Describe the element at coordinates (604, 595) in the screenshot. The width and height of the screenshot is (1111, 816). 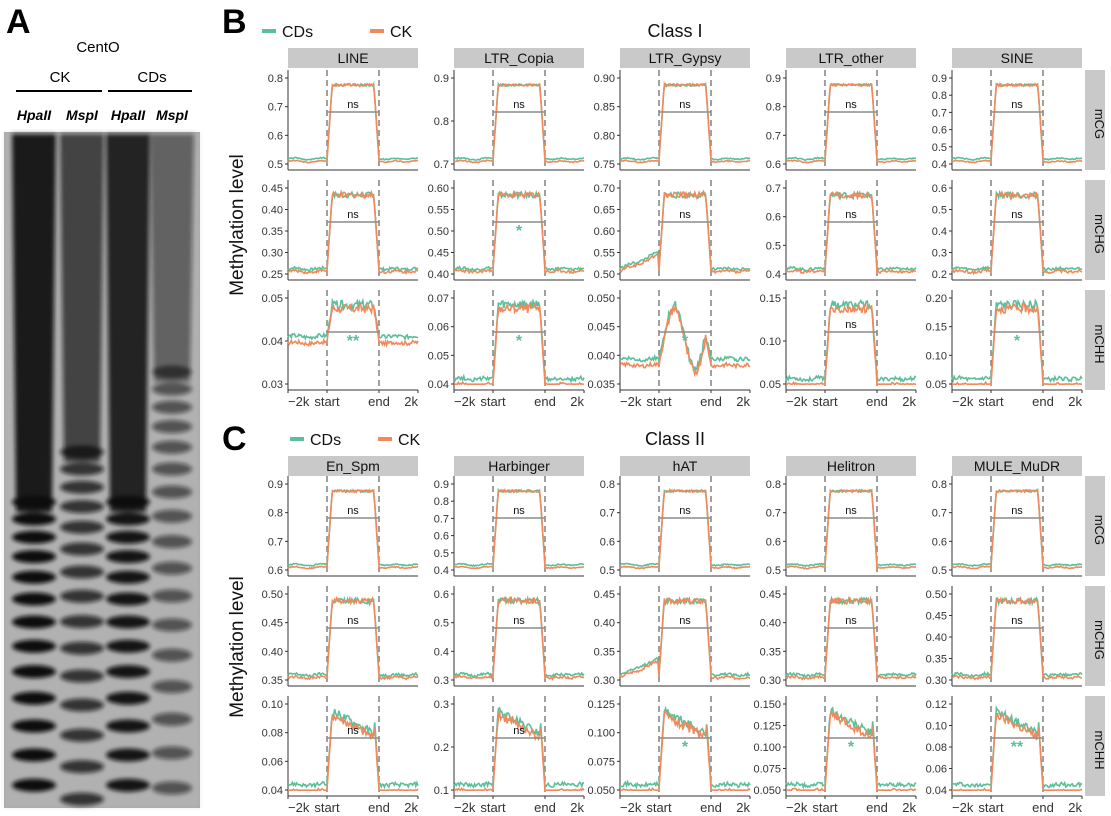
I see `y-tick-label: 0.45` at that location.